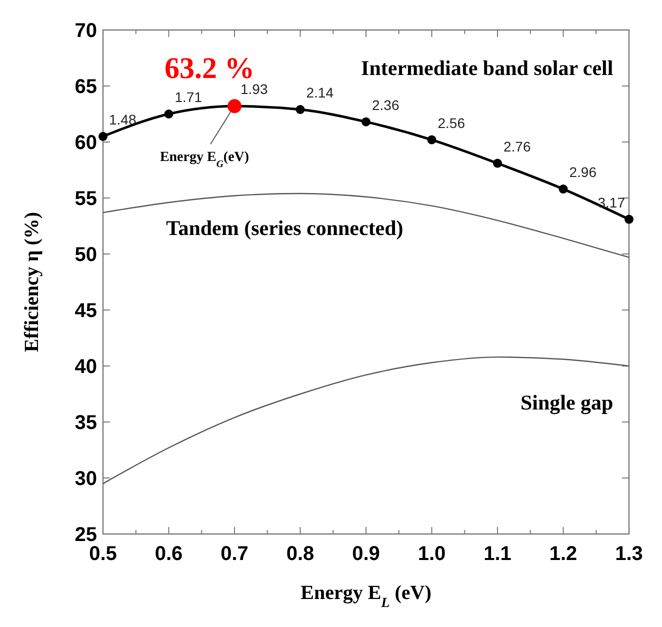  What do you see at coordinates (320, 92) in the screenshot?
I see `annotation: 2.14` at bounding box center [320, 92].